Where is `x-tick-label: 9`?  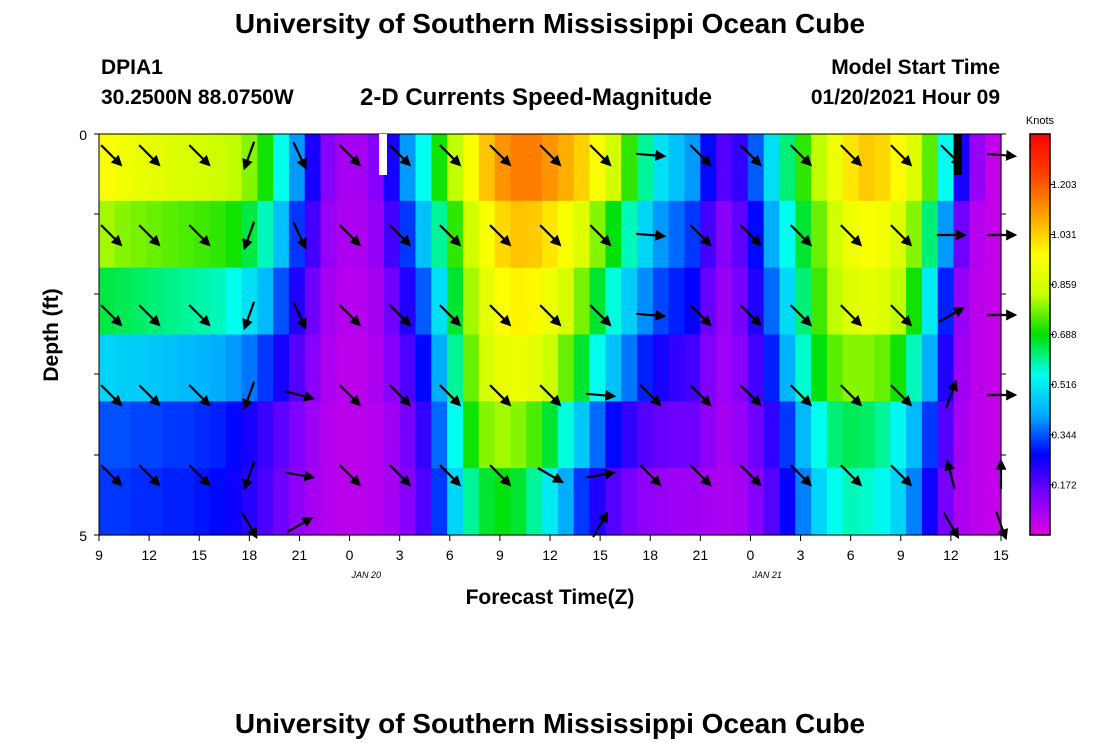 x-tick-label: 9 is located at coordinates (901, 555).